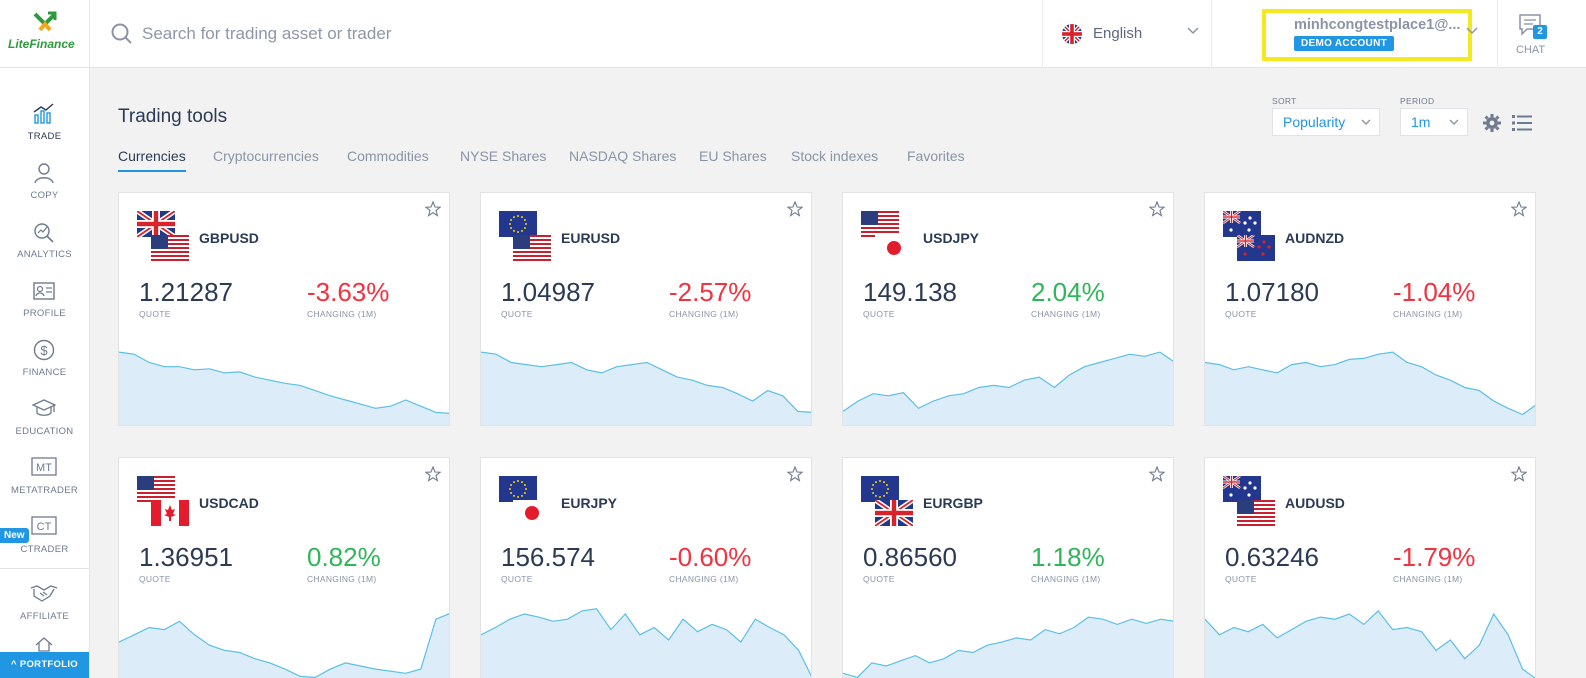 Image resolution: width=1586 pixels, height=678 pixels. Describe the element at coordinates (1344, 43) in the screenshot. I see `demo-account-badge: DEMO ACCOUNT` at that location.